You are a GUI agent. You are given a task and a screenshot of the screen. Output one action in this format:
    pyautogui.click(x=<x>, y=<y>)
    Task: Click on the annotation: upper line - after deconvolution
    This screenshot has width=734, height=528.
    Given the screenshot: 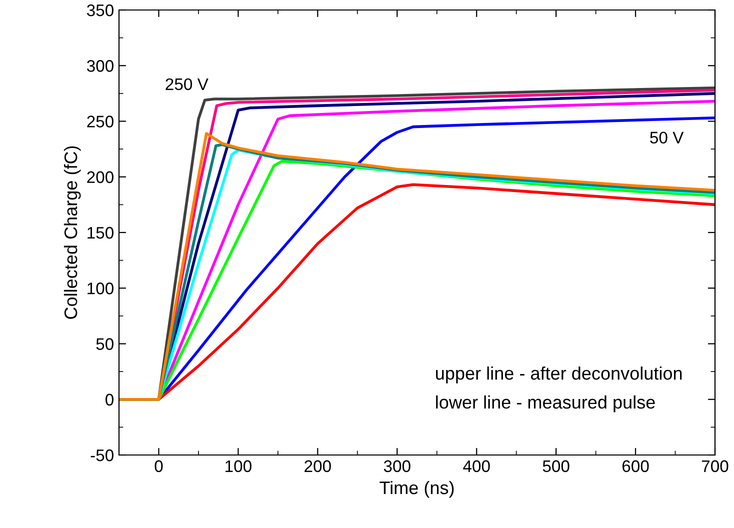 What is the action you would take?
    pyautogui.click(x=559, y=375)
    